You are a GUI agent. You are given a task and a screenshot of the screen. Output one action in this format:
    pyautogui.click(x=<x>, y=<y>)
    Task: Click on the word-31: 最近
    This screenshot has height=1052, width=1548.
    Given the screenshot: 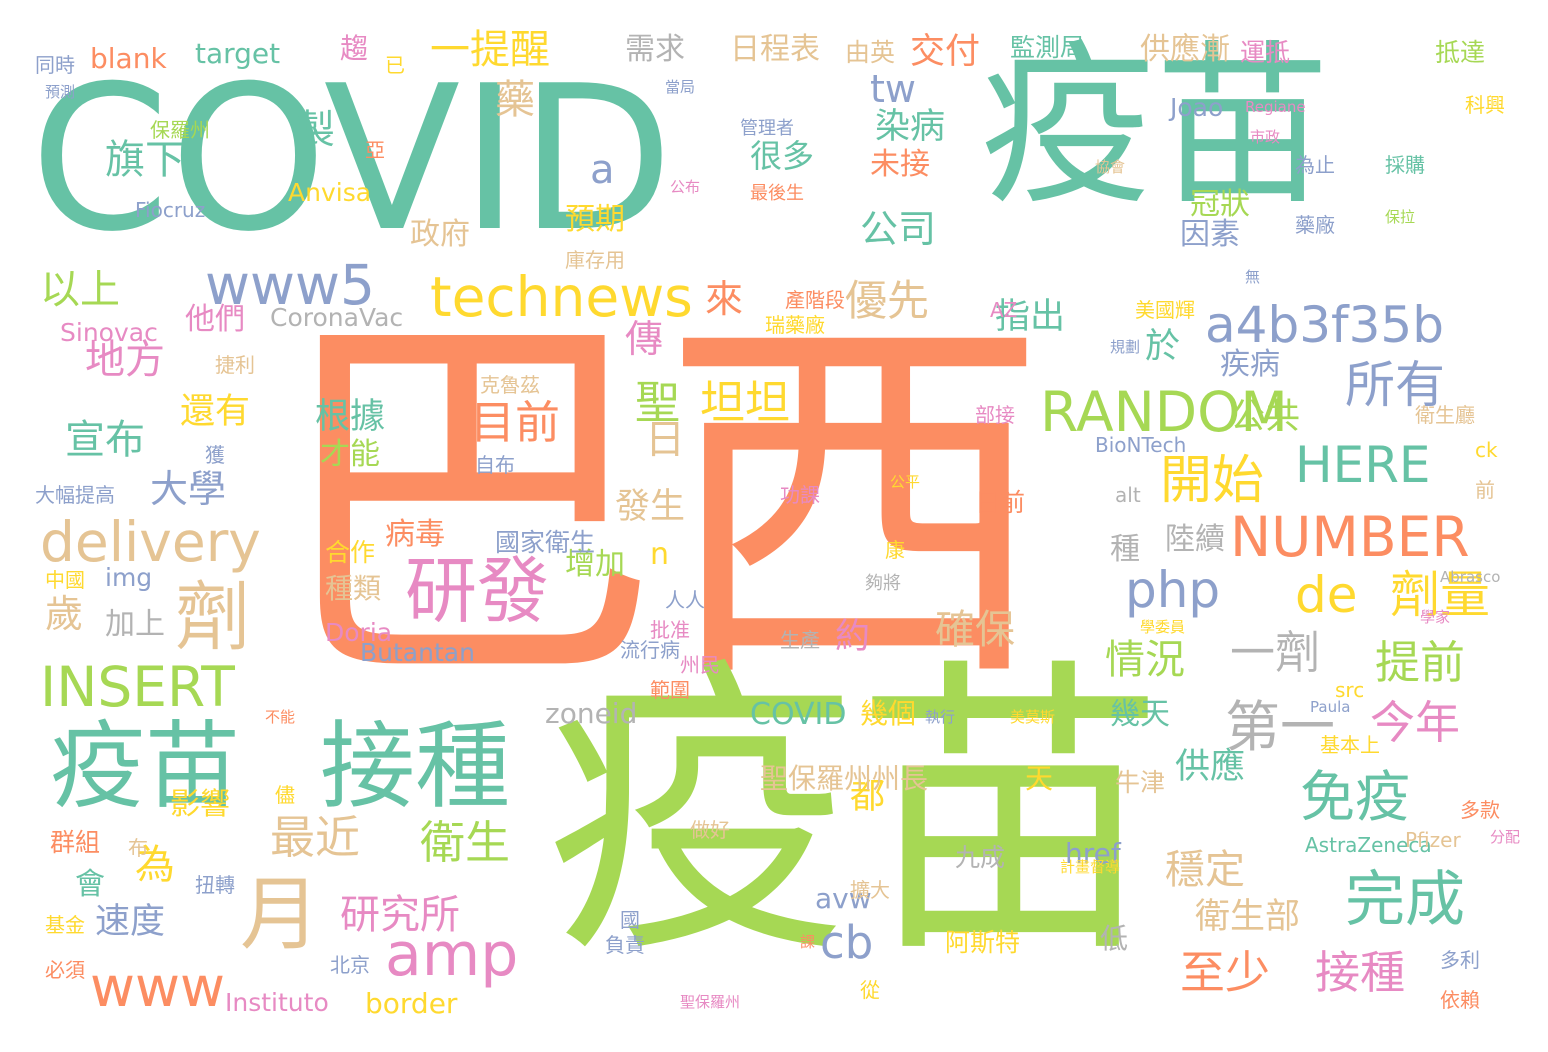 What is the action you would take?
    pyautogui.click(x=315, y=837)
    